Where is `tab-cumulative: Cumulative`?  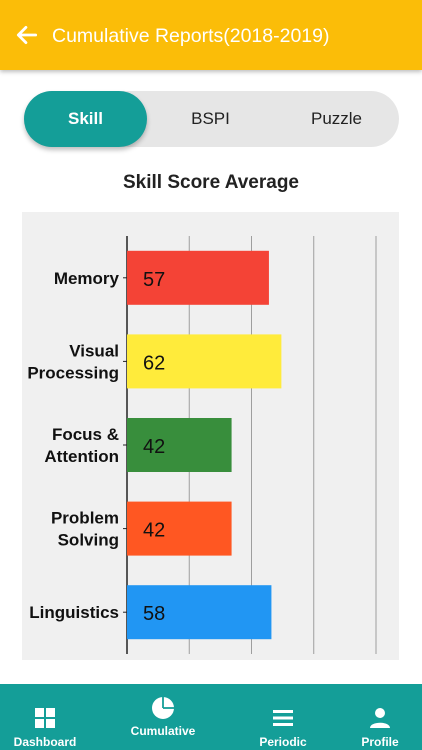 tab-cumulative: Cumulative is located at coordinates (163, 717).